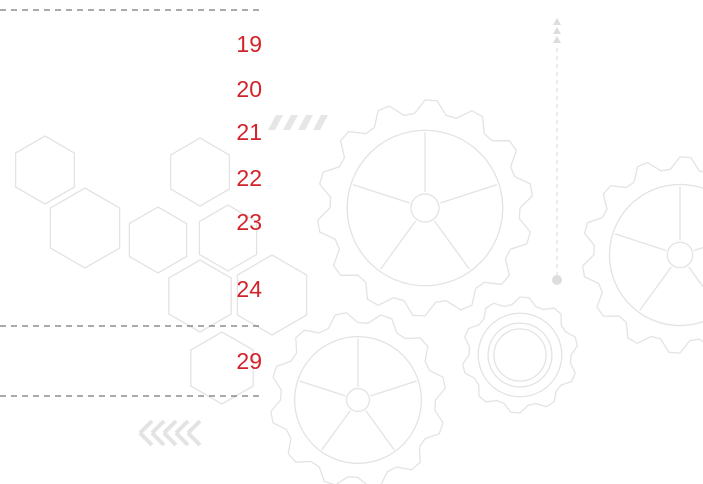  Describe the element at coordinates (249, 89) in the screenshot. I see `number-label: 20` at that location.